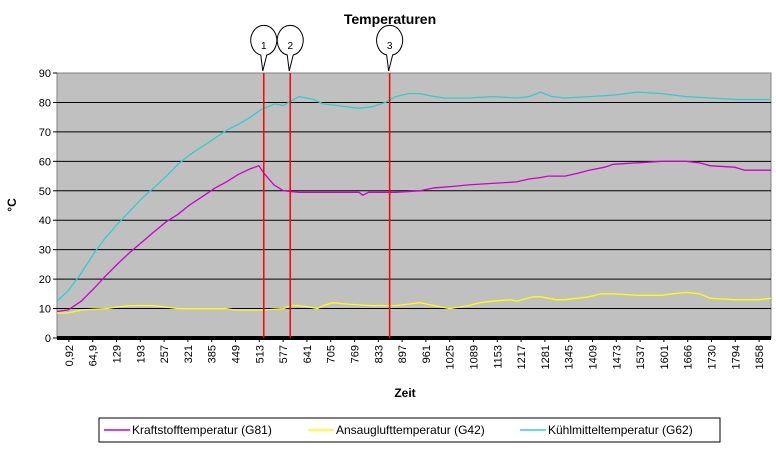  What do you see at coordinates (141, 354) in the screenshot?
I see `x-tick-label: 193` at bounding box center [141, 354].